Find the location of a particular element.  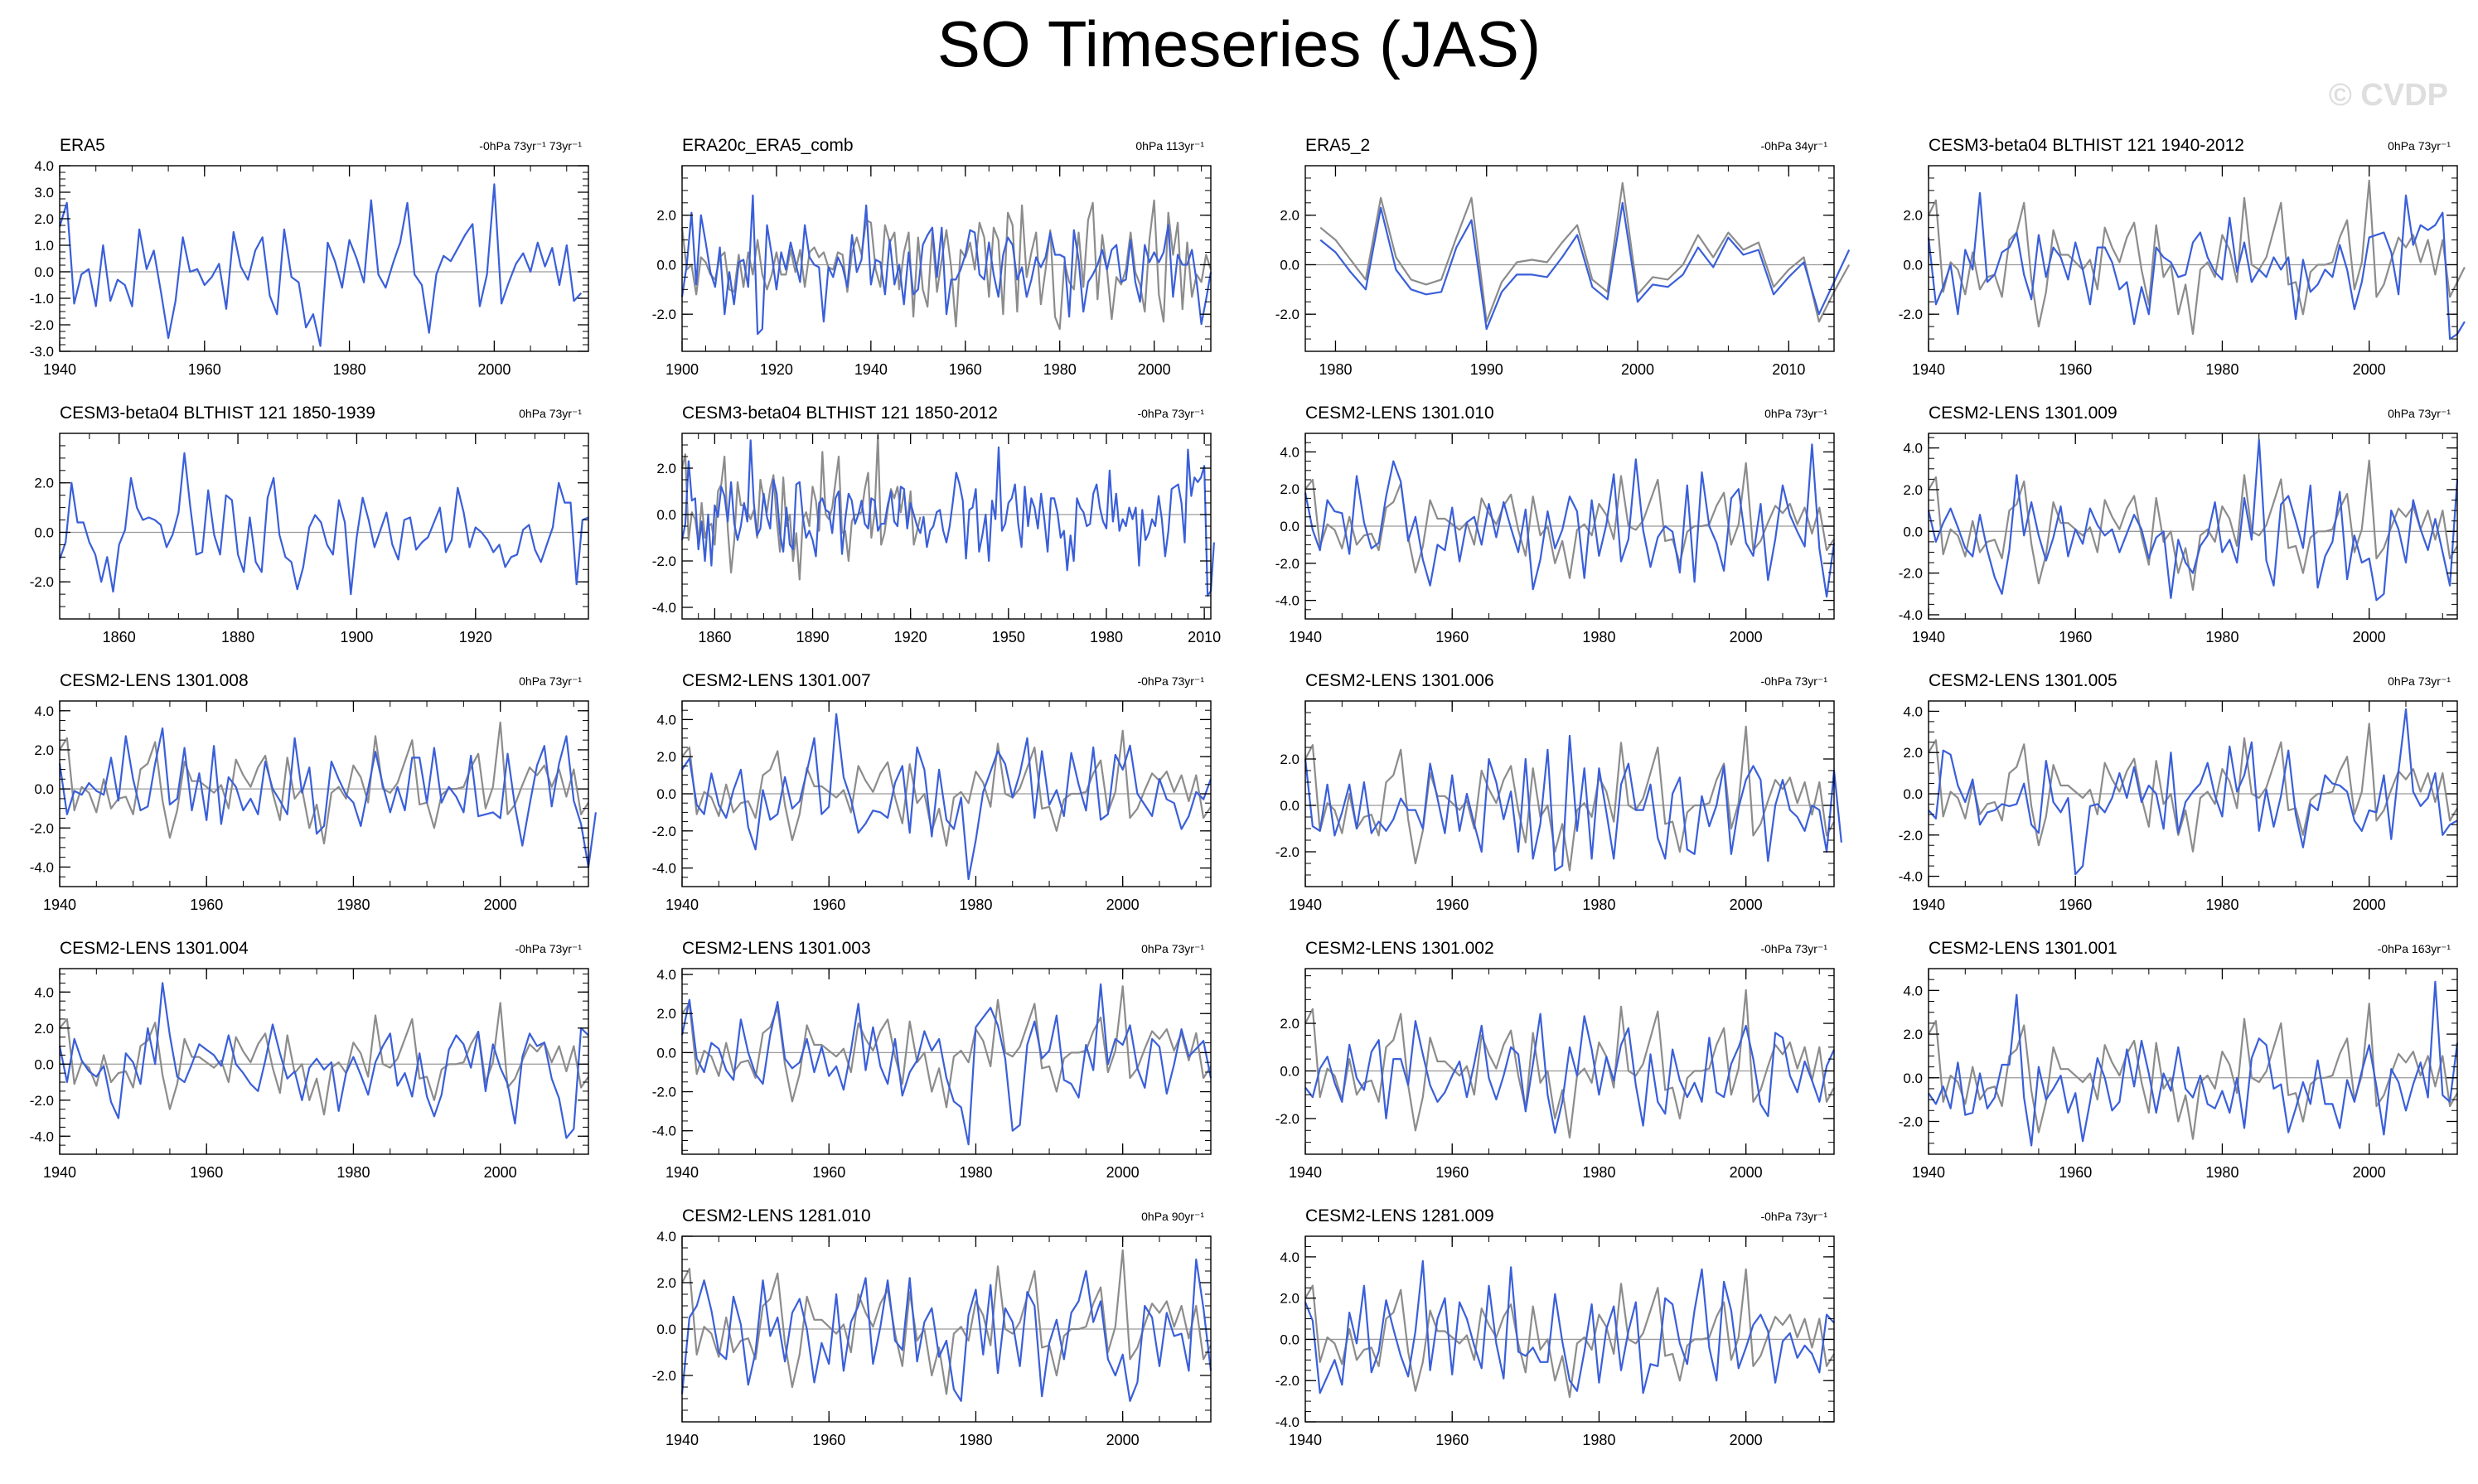

panel-title: CESM2-LENS 1301.006 is located at coordinates (1399, 680).